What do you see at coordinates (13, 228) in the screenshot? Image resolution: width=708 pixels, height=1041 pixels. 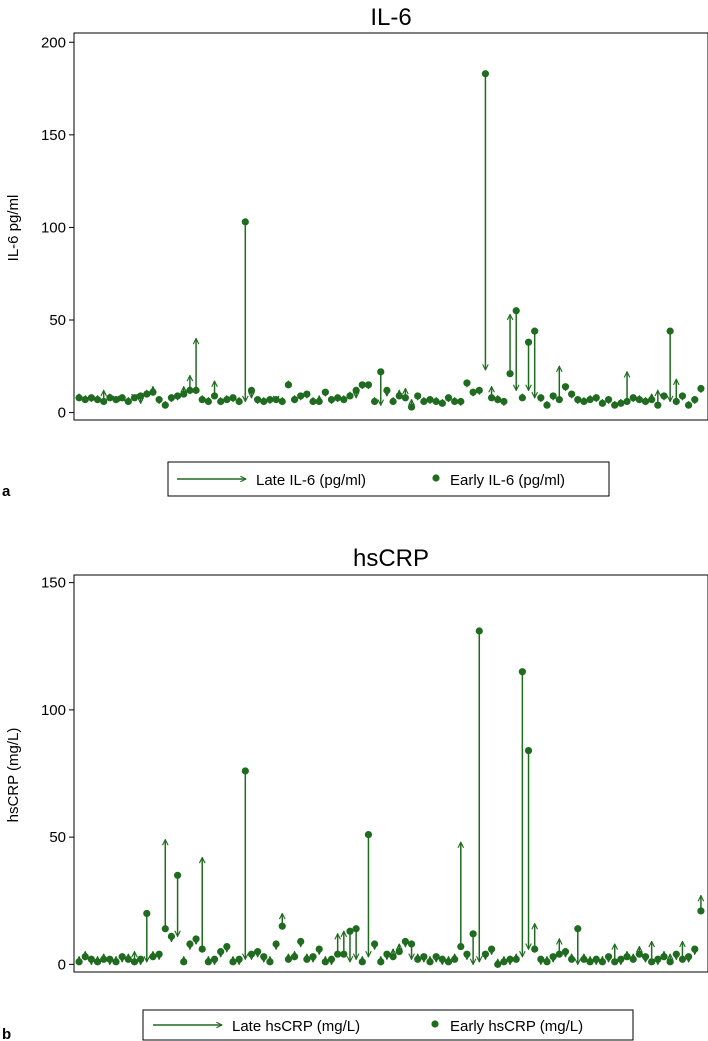 I see `y-axis-label: IL-6 pg/ml` at bounding box center [13, 228].